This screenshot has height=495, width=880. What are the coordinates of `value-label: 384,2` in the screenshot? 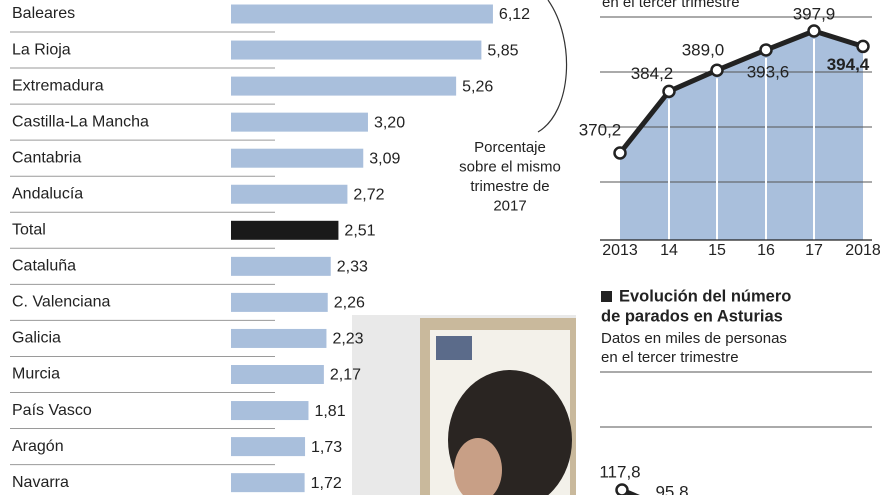 It's located at (652, 73).